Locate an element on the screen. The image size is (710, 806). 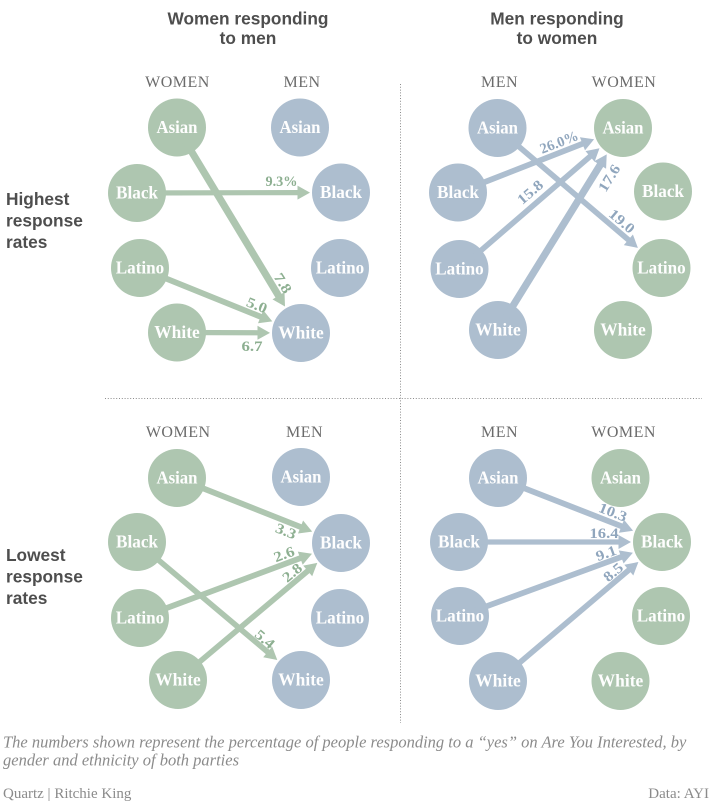
svg-text: 16.4 is located at coordinates (604, 534).